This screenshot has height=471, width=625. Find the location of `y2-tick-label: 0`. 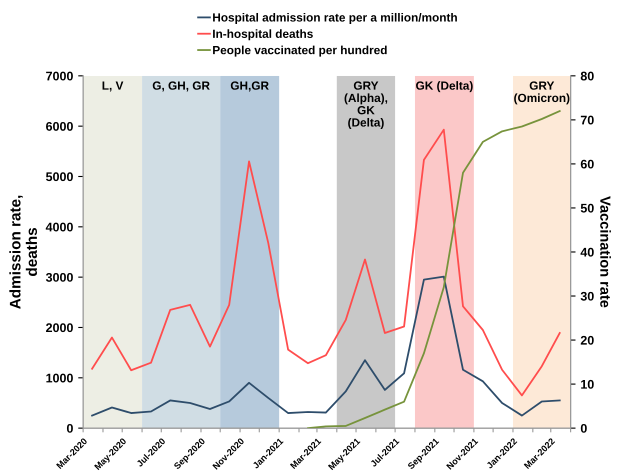

y2-tick-label: 0 is located at coordinates (583, 428).